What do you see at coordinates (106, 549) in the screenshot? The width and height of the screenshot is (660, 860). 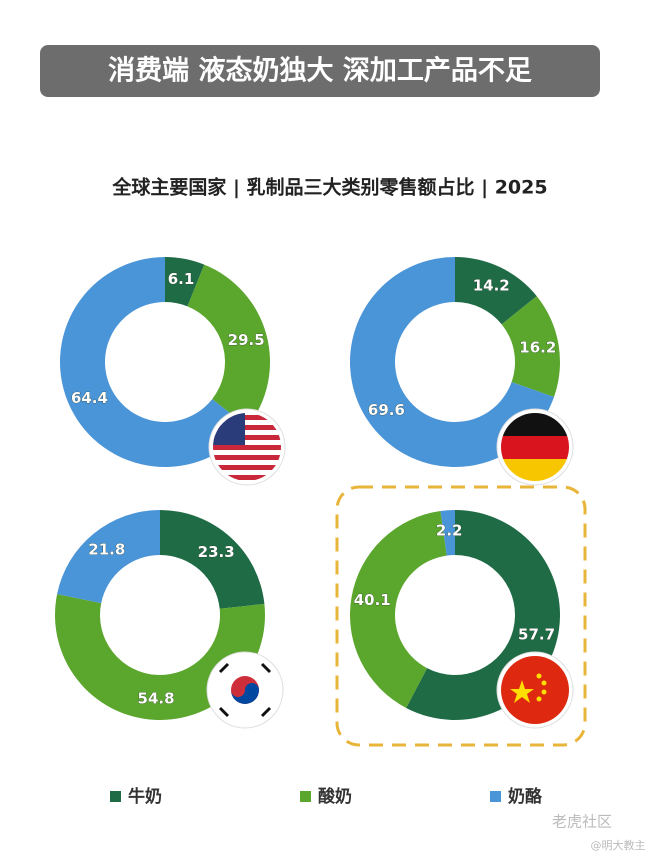 I see `value-label: 21.8` at bounding box center [106, 549].